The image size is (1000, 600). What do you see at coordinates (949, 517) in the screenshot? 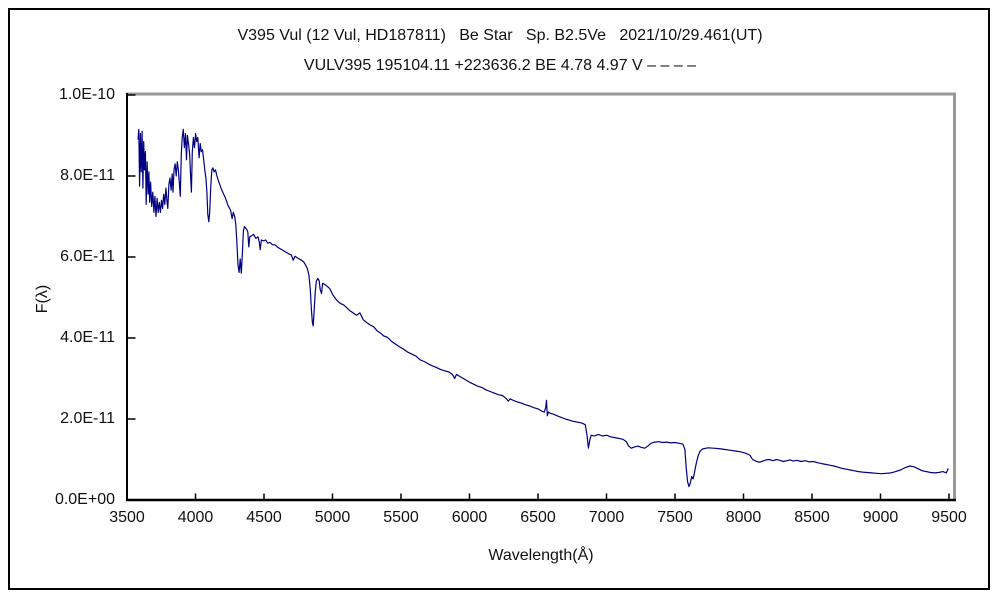
I see `x-tick-label: 9500` at bounding box center [949, 517].